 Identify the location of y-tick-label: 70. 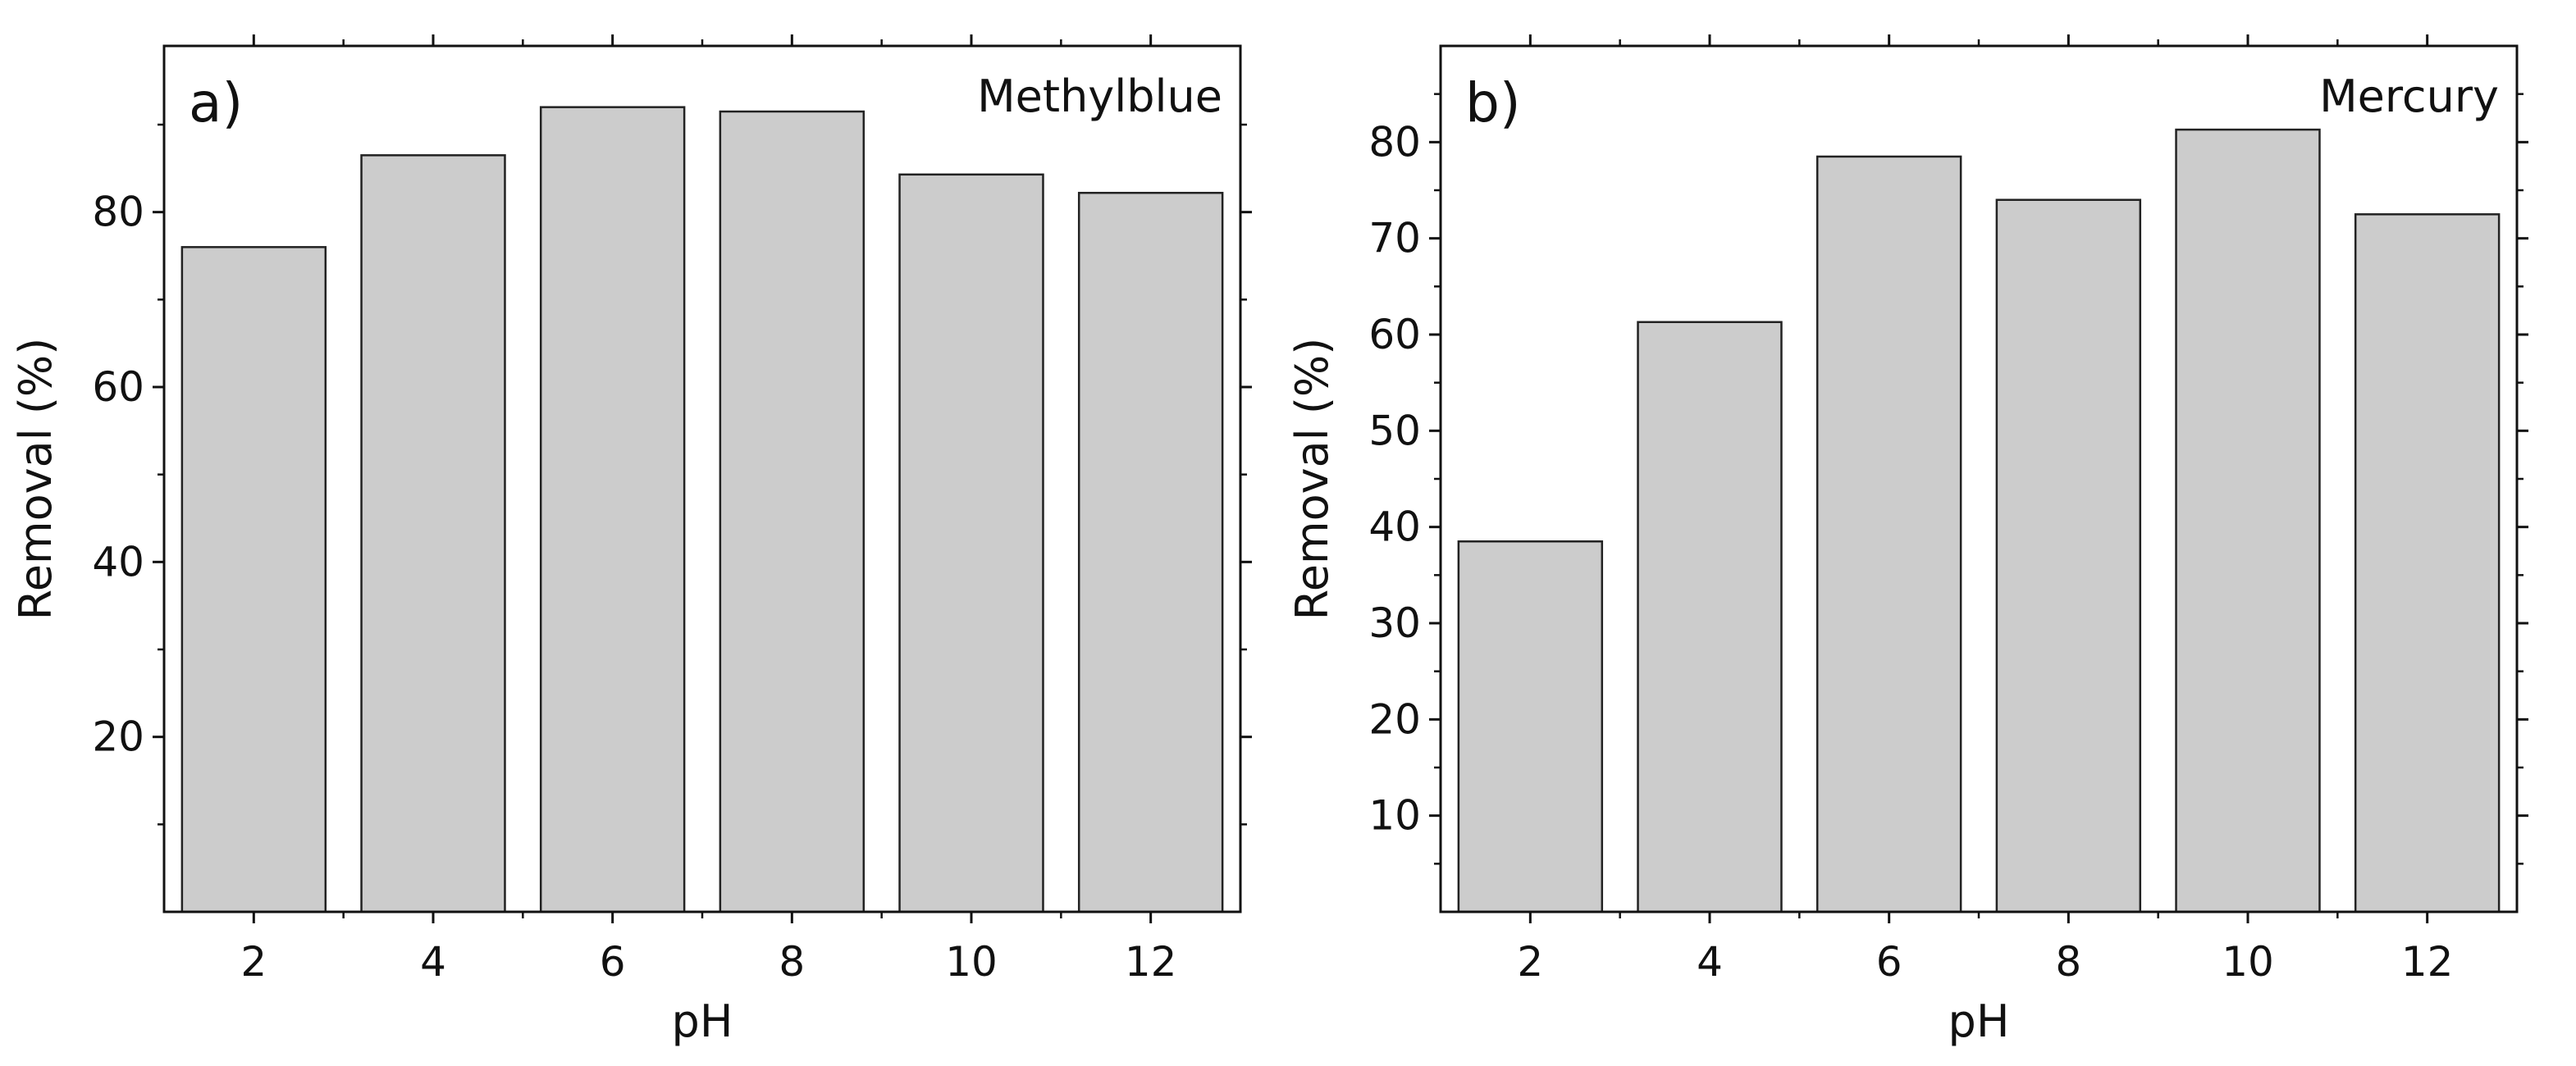
(1395, 238).